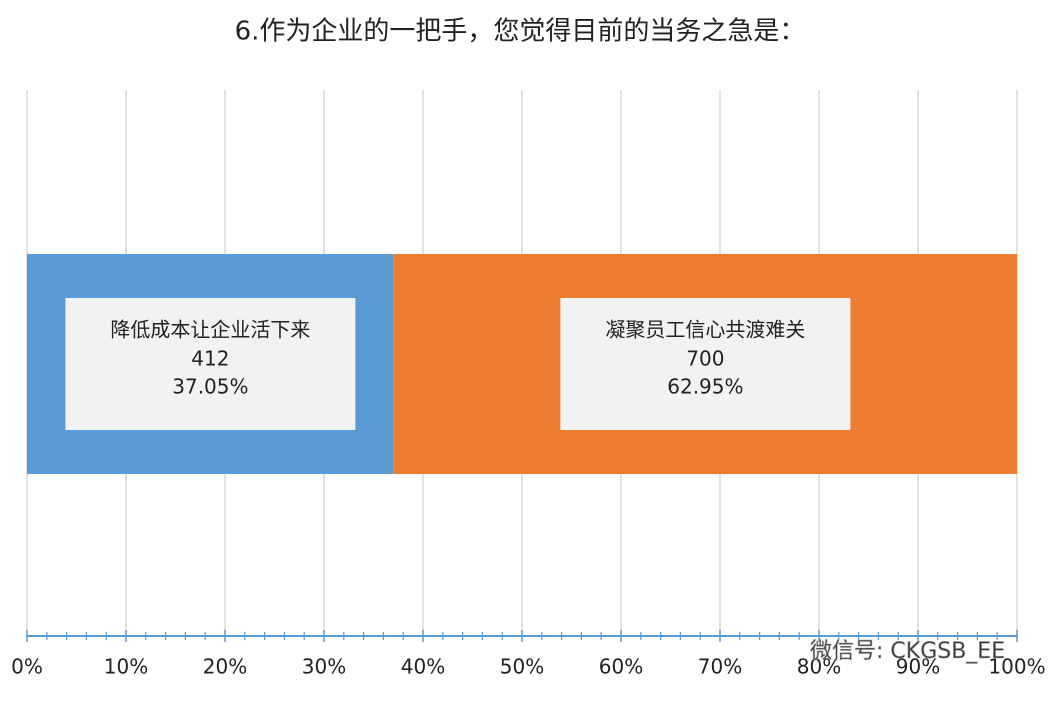  Describe the element at coordinates (126, 667) in the screenshot. I see `x-tick-label: 10%` at that location.